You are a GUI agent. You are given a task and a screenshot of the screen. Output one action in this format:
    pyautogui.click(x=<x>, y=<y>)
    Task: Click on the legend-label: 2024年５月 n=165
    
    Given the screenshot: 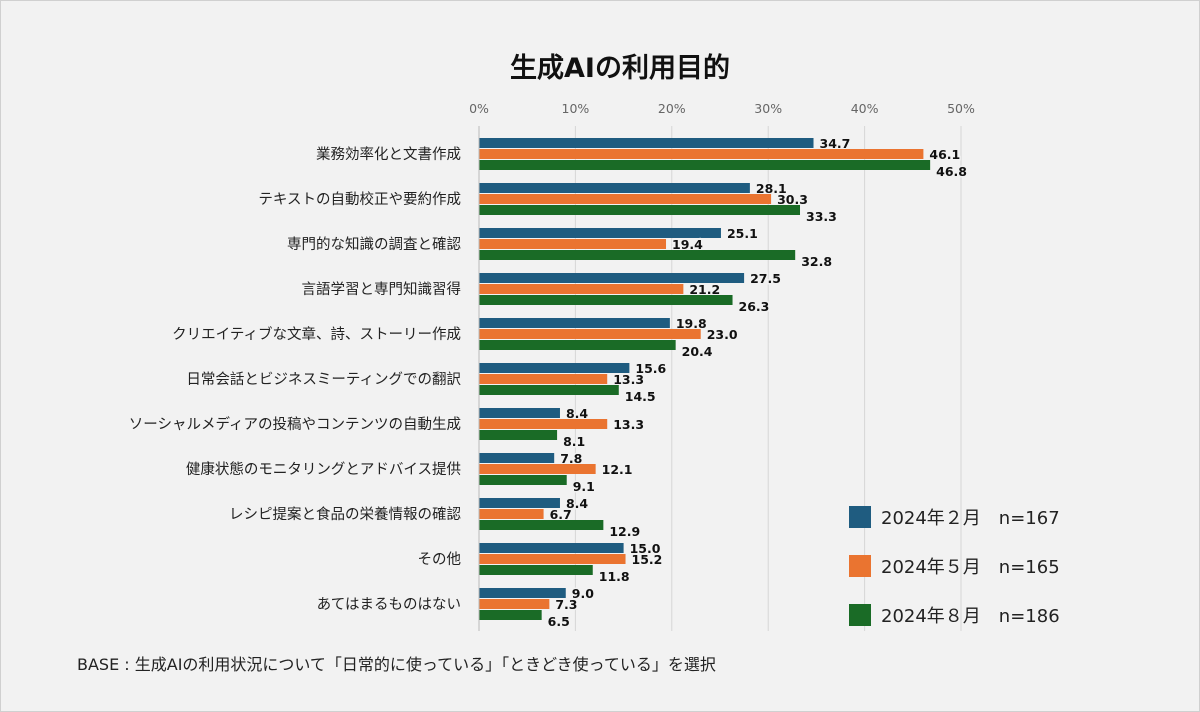 What is the action you would take?
    pyautogui.click(x=970, y=567)
    